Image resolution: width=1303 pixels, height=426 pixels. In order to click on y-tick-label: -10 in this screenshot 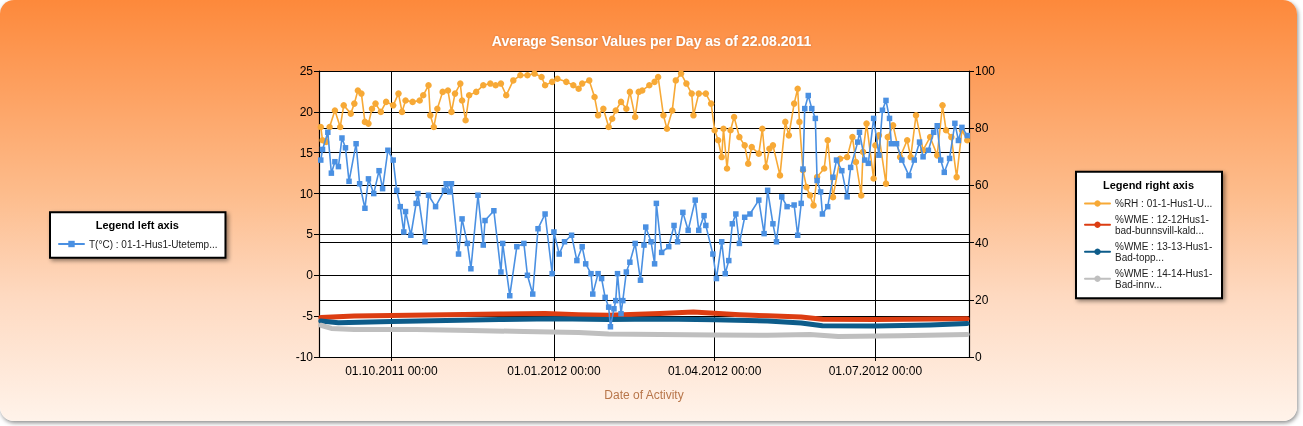, I will do `click(304, 357)`.